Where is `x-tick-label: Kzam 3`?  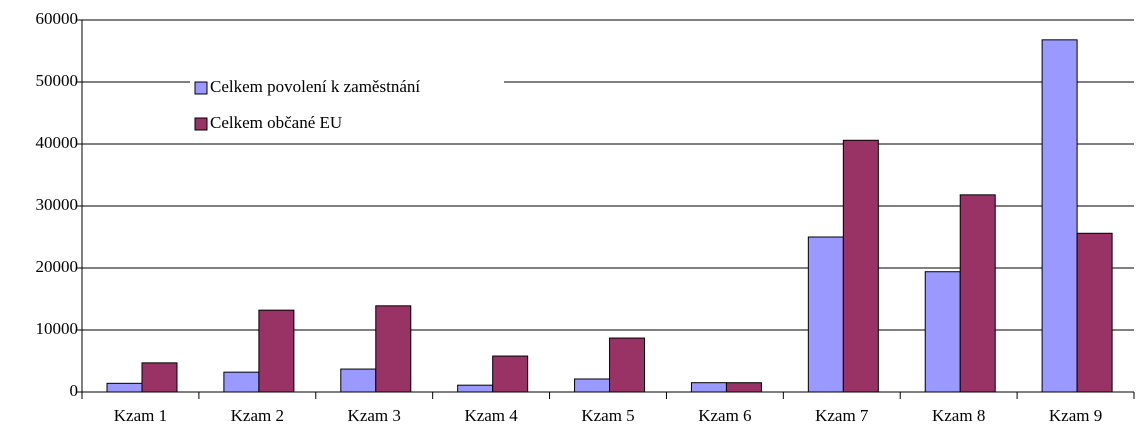 x-tick-label: Kzam 3 is located at coordinates (374, 415).